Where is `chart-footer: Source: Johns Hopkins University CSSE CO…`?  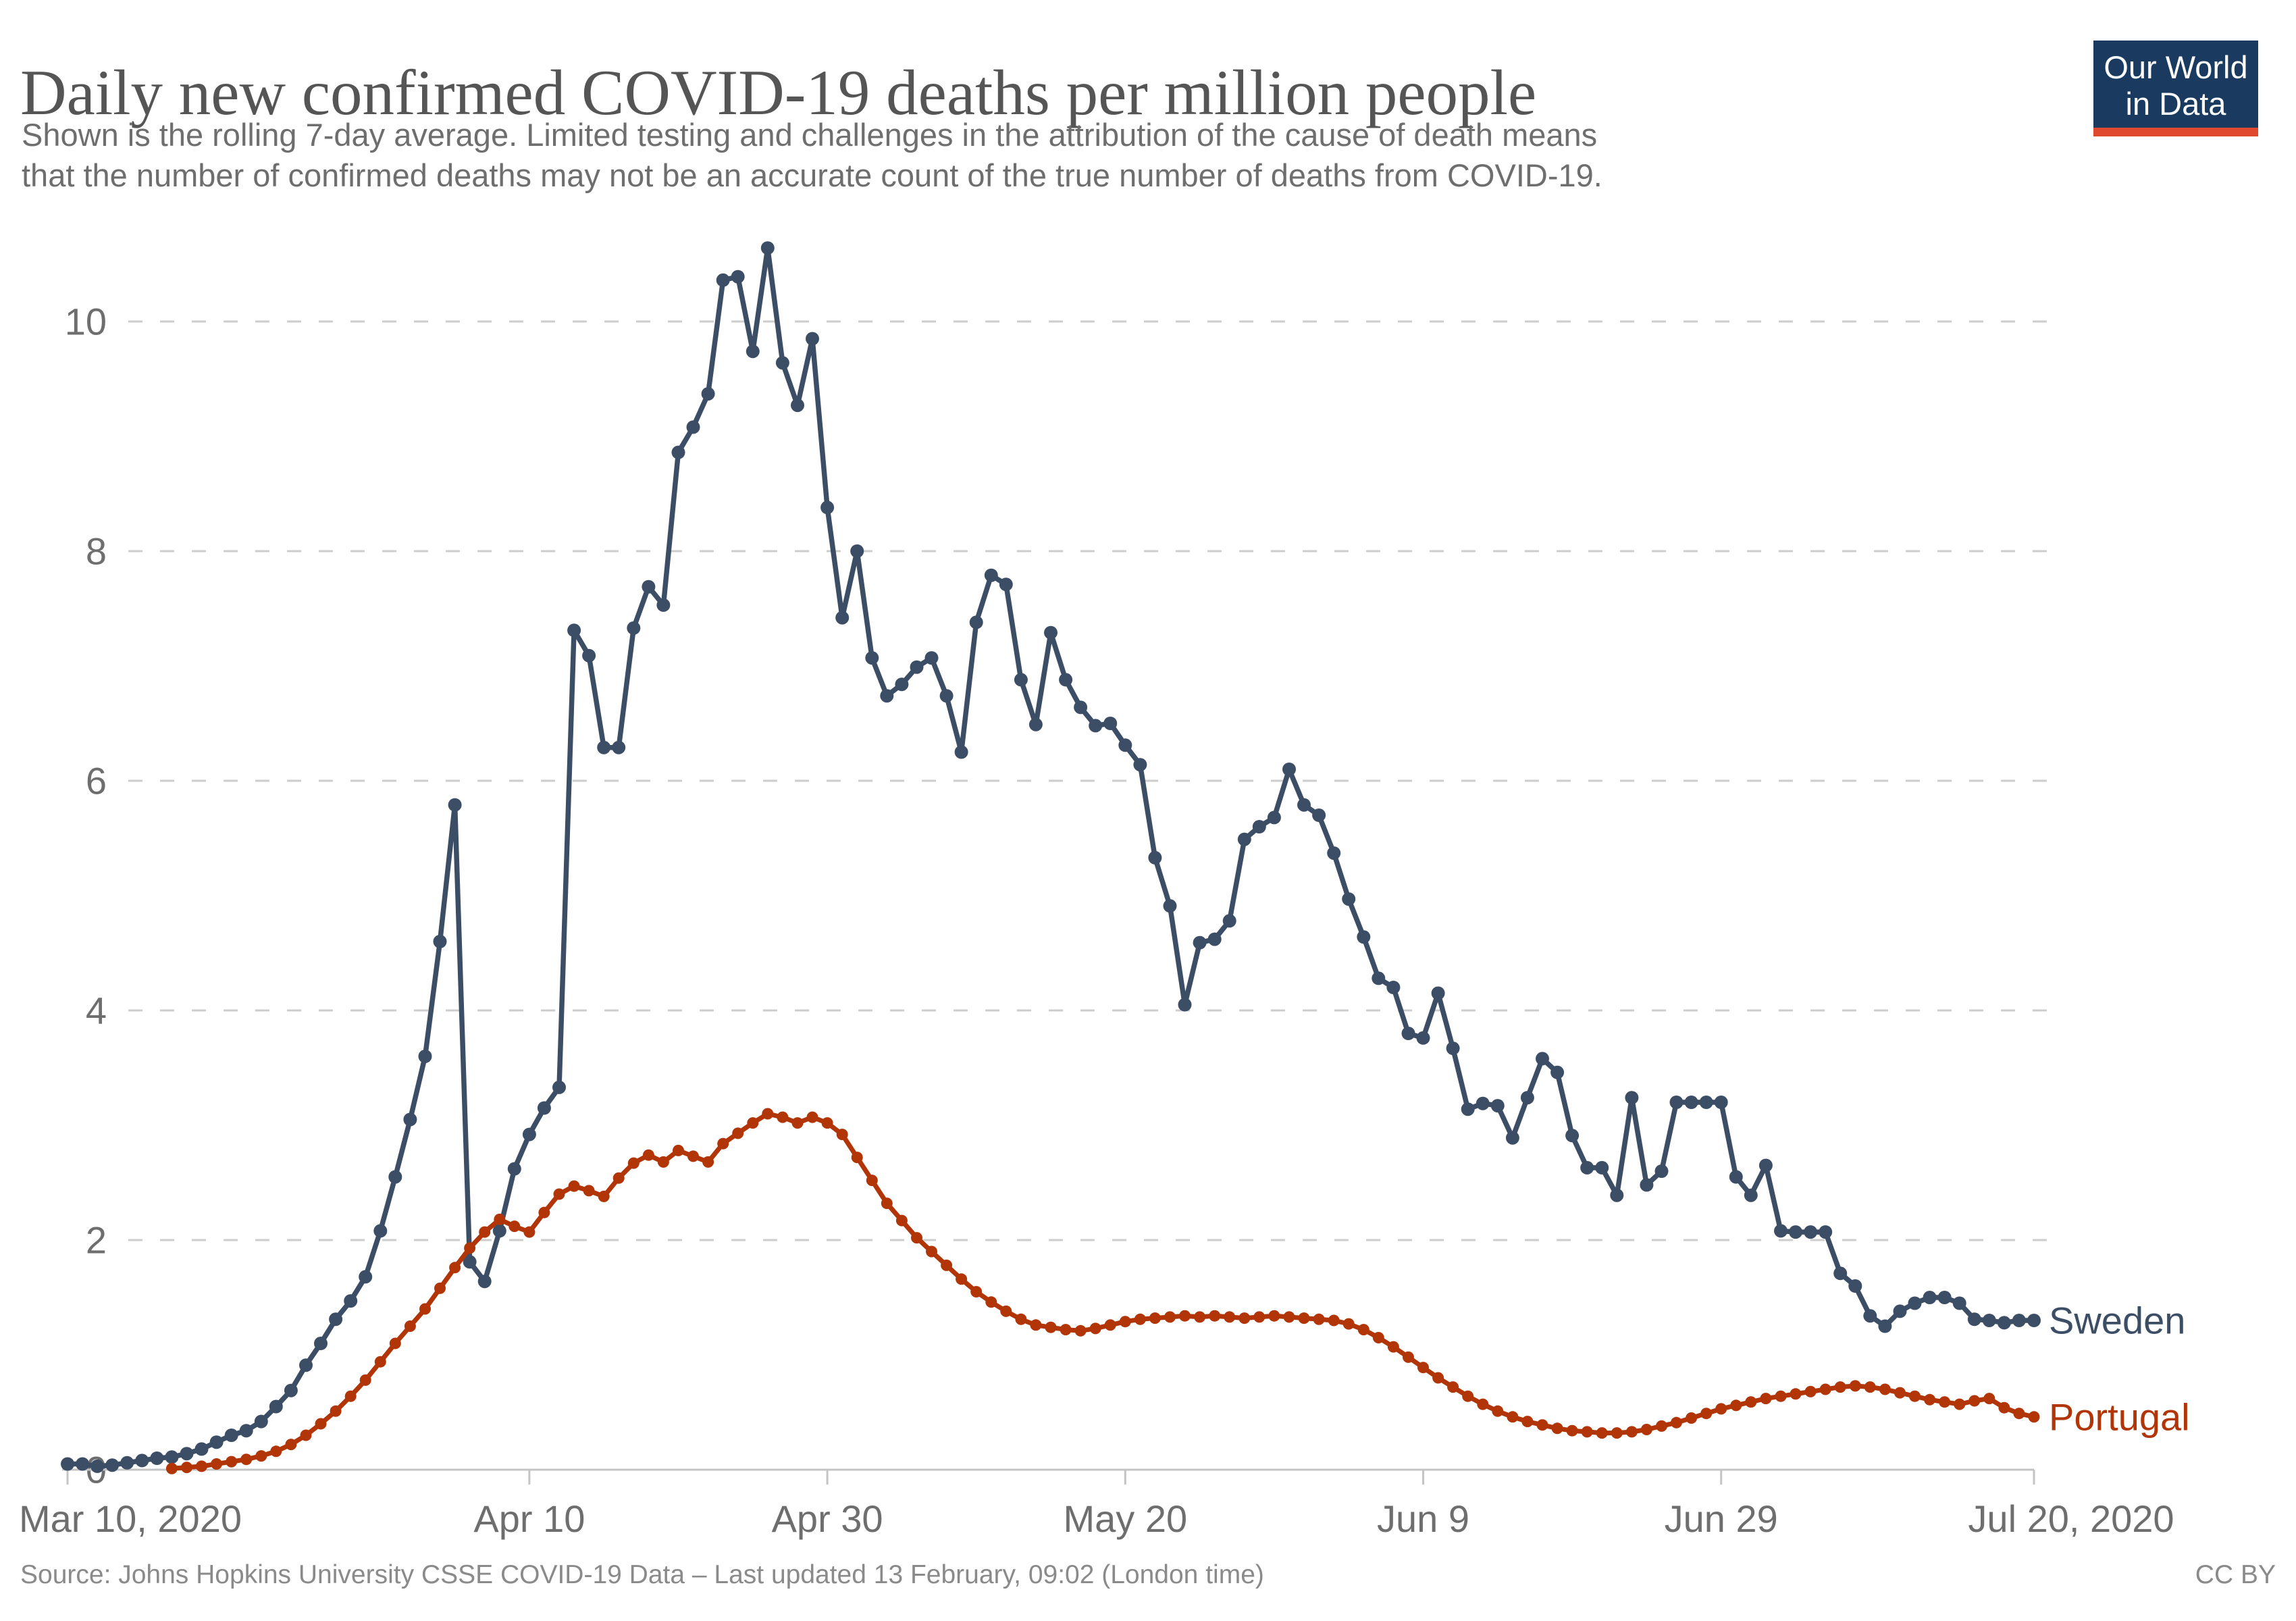 chart-footer: Source: Johns Hopkins University CSSE CO… is located at coordinates (1148, 1575).